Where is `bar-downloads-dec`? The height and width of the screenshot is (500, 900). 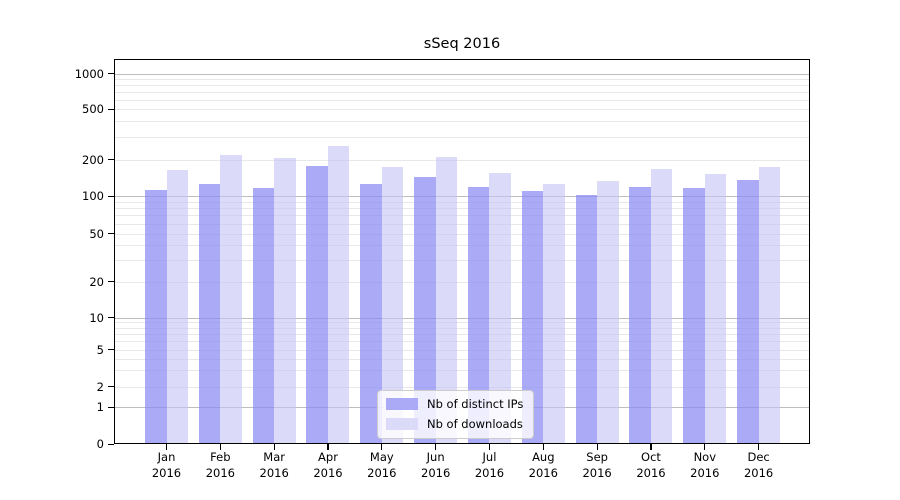 bar-downloads-dec is located at coordinates (769, 305).